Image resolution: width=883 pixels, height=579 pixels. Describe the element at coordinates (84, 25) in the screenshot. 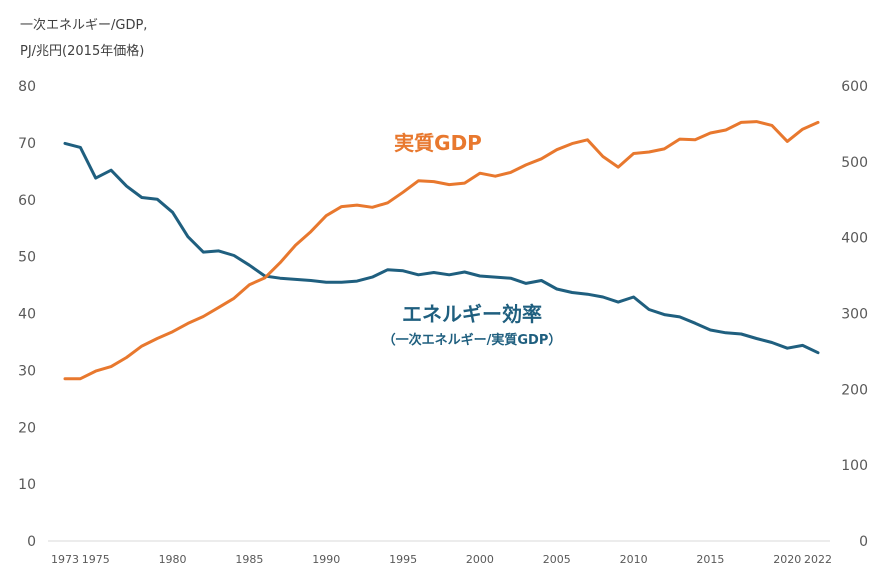

I see `unit-label-line1: 一次エネルギー/GDP,` at that location.